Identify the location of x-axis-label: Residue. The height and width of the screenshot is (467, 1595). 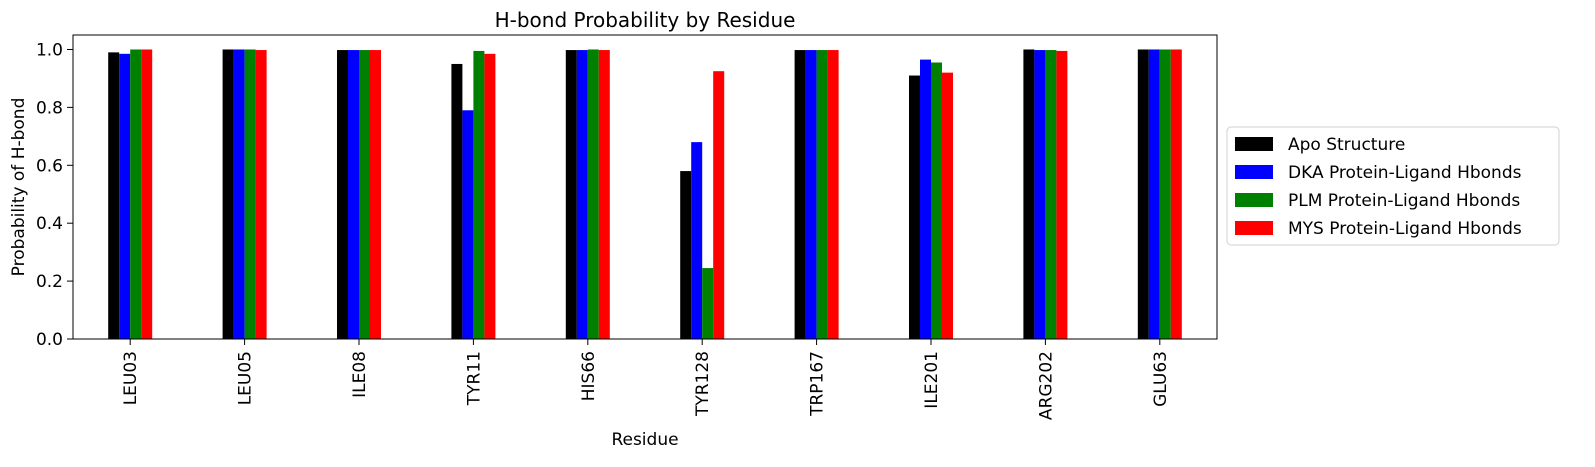
(644, 440).